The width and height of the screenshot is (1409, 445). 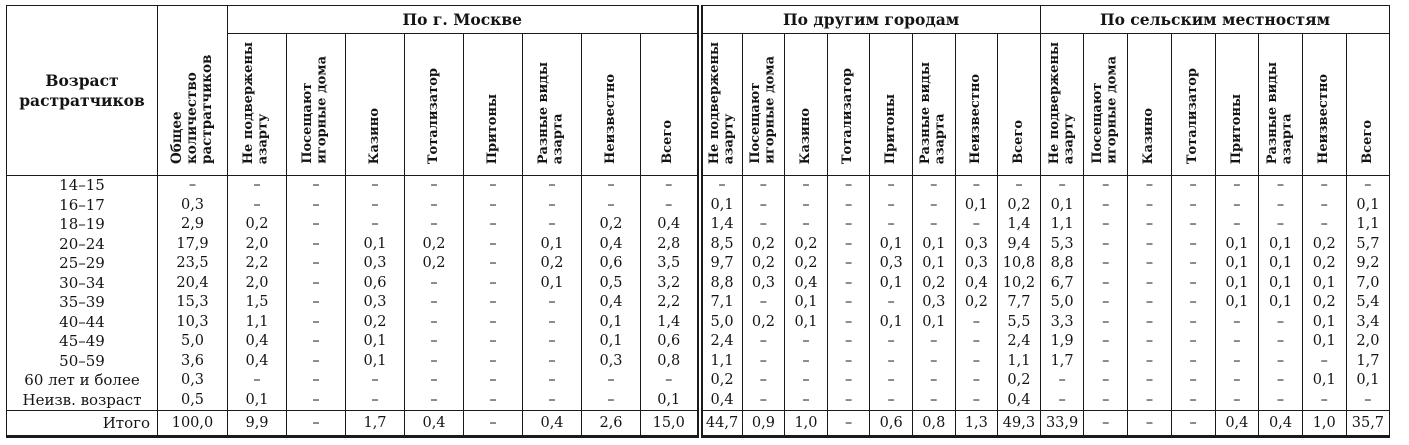 I want to click on table-cell: 0,3, so click(x=976, y=244).